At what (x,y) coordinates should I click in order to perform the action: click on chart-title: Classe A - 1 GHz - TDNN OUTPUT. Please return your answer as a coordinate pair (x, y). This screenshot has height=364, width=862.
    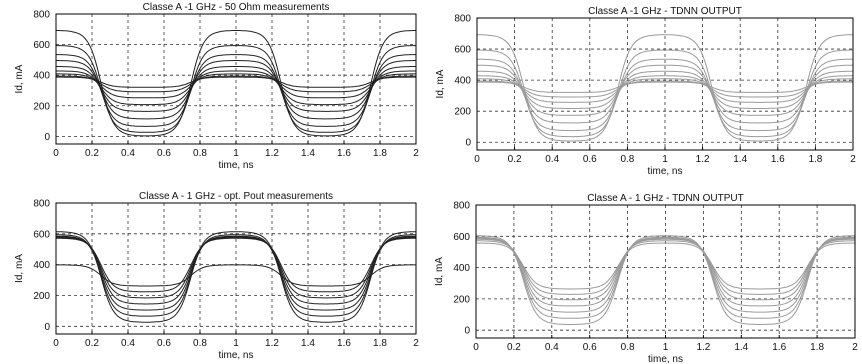
    Looking at the image, I should click on (665, 198).